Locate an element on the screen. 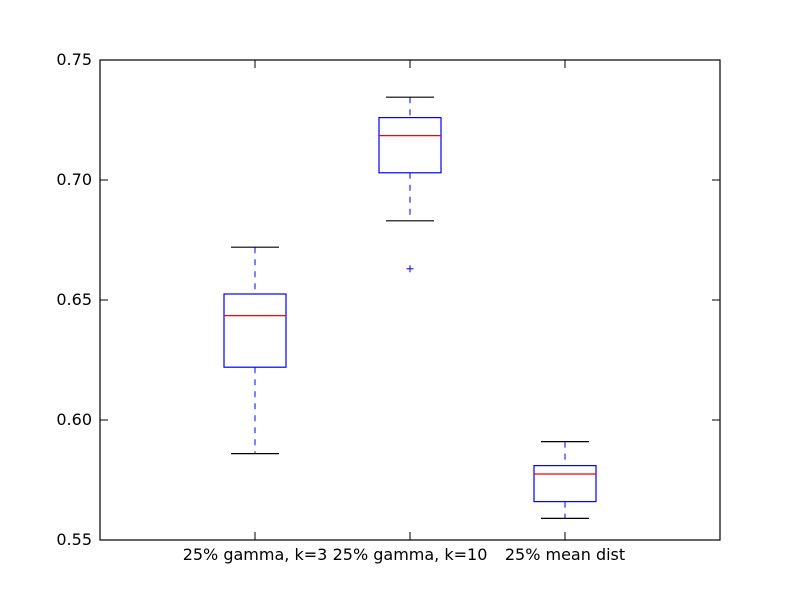 Image resolution: width=800 pixels, height=605 pixels. outlier-marker is located at coordinates (410, 269).